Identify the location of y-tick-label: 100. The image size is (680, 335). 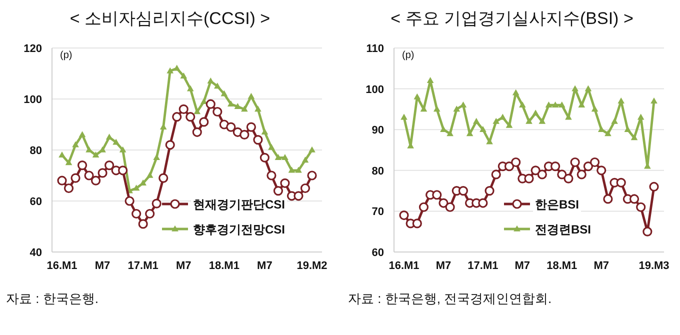
(375, 90).